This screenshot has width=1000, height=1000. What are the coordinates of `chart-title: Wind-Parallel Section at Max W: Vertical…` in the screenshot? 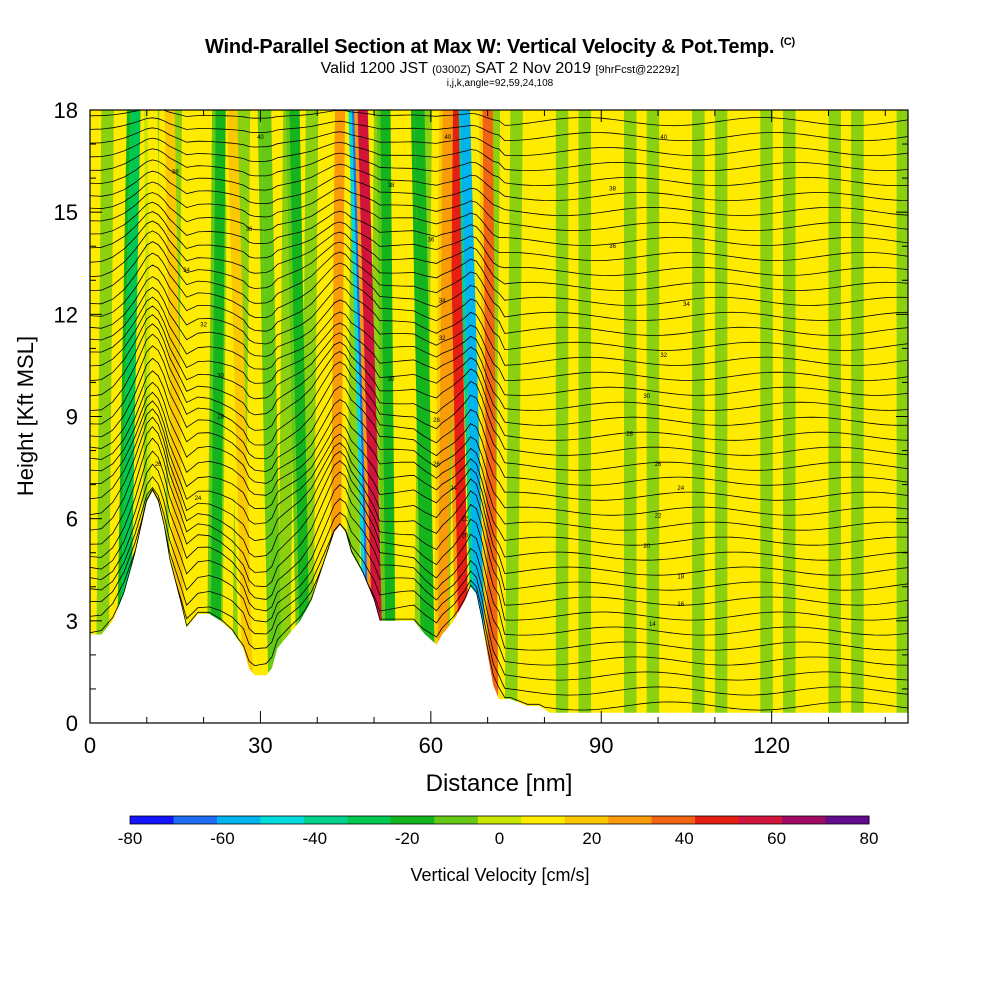 It's located at (500, 47).